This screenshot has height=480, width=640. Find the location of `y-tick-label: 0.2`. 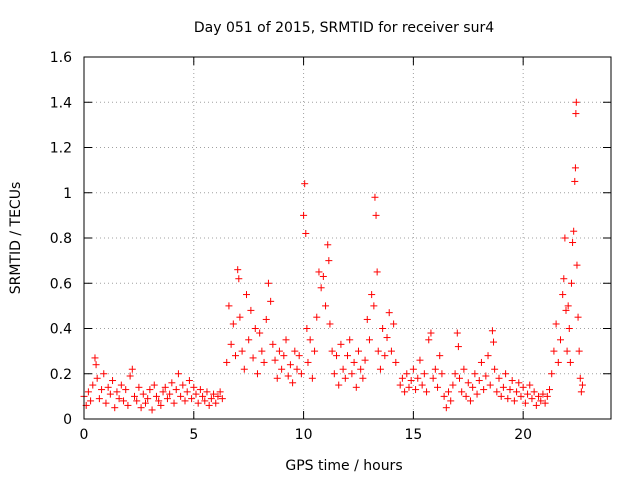

y-tick-label: 0.2 is located at coordinates (61, 375).